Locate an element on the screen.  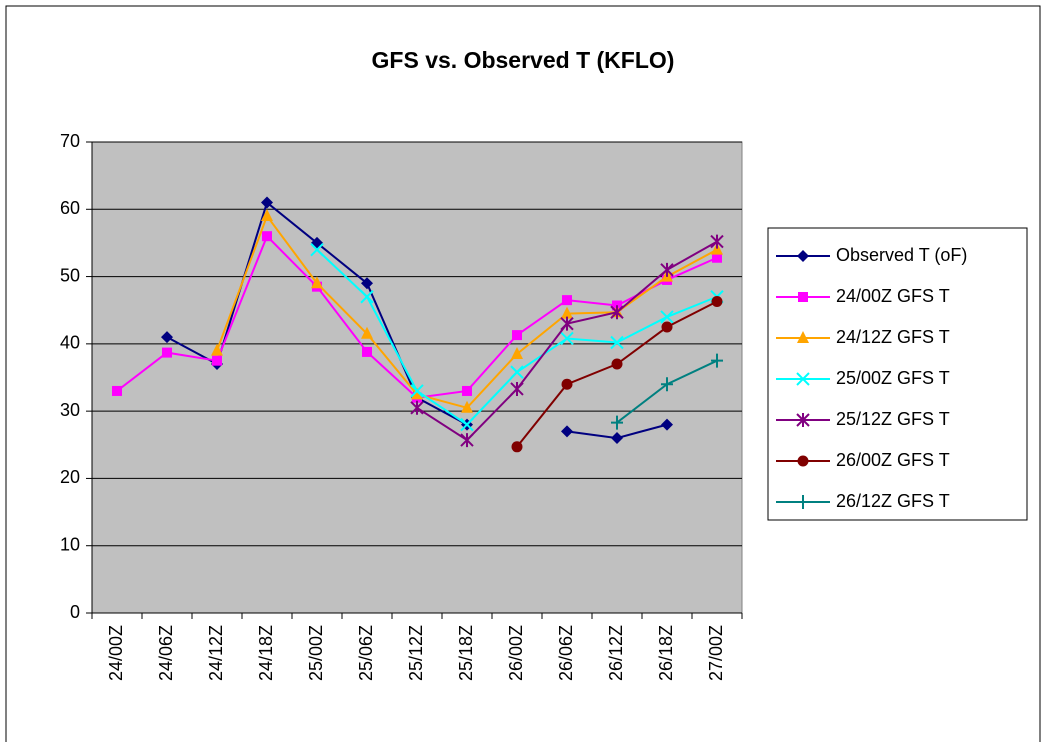
x-tick-label: 26/06Z is located at coordinates (566, 653).